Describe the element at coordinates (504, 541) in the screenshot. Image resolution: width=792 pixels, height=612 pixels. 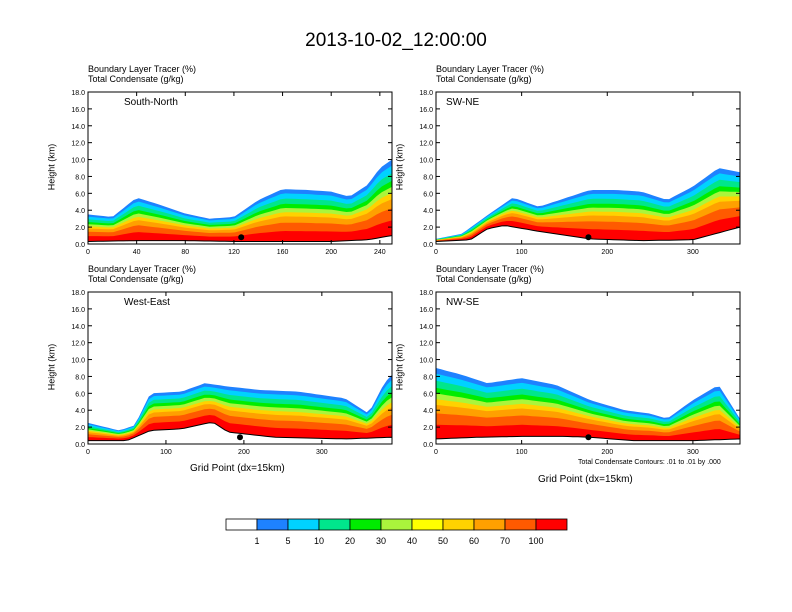
I see `colorbar-label: 70` at that location.